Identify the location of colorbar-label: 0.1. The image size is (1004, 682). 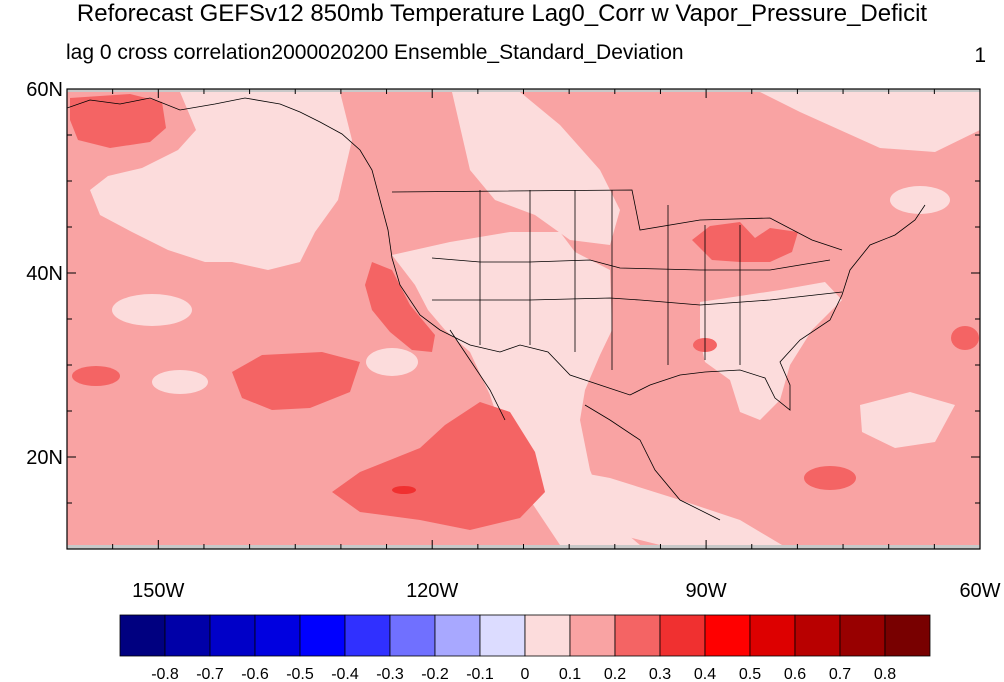
(570, 674).